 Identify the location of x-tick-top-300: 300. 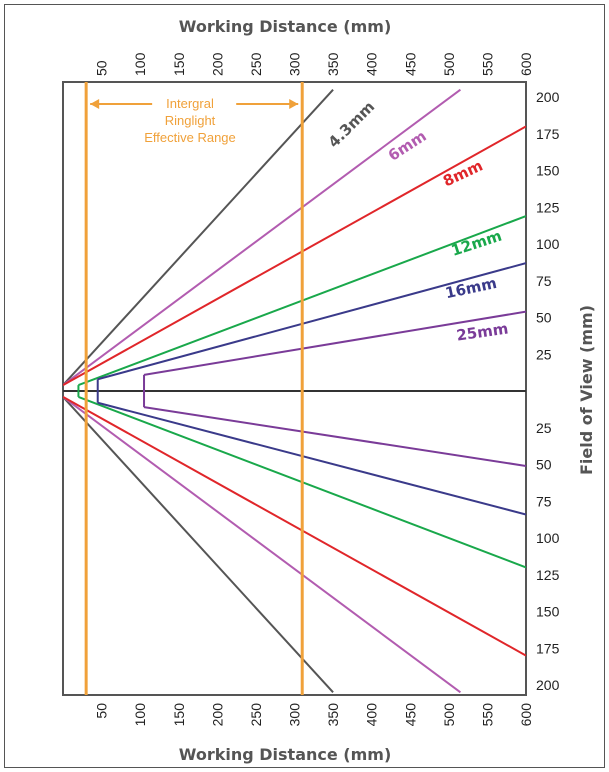
(295, 64).